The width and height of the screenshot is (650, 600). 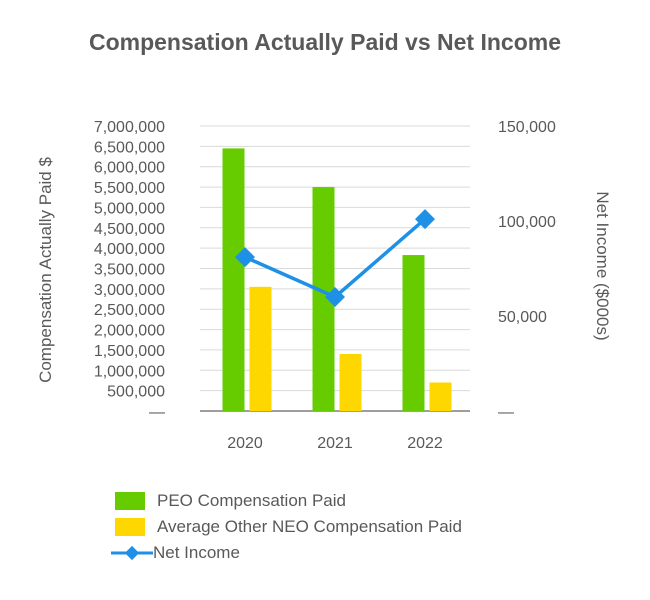 I want to click on left-tick-label: —, so click(x=157, y=412).